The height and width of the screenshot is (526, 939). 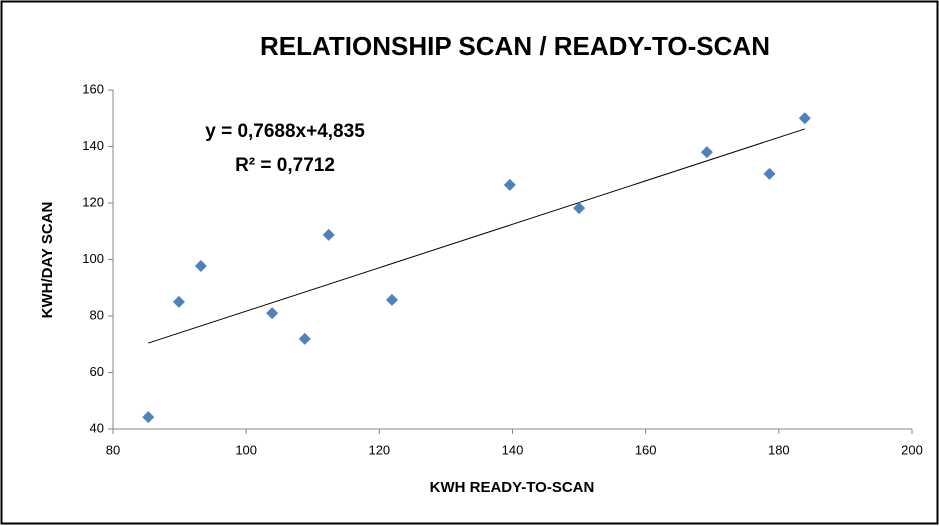 What do you see at coordinates (93, 145) in the screenshot?
I see `y-tick-label: 140` at bounding box center [93, 145].